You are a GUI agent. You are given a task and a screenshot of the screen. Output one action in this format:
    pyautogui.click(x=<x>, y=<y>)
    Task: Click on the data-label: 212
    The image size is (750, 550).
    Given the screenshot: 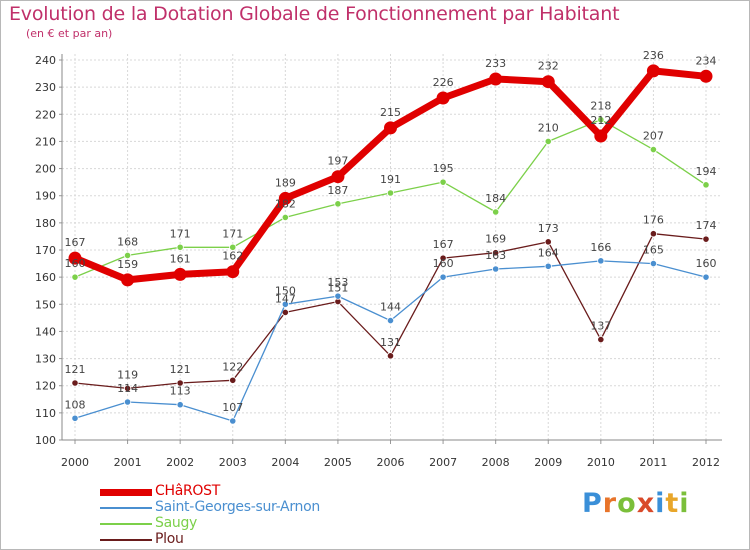 What is the action you would take?
    pyautogui.click(x=600, y=120)
    